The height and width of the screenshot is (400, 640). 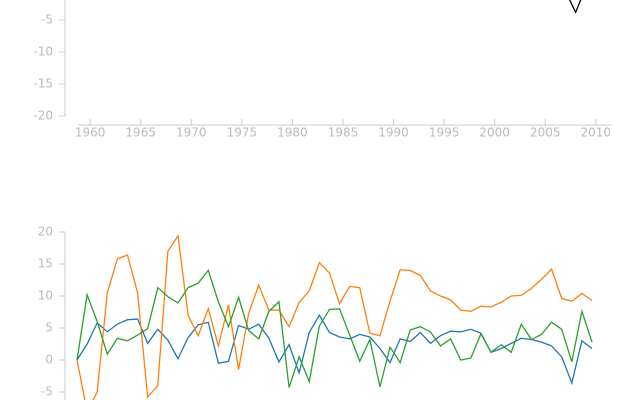 I want to click on y-tick-label: 10, so click(x=45, y=296).